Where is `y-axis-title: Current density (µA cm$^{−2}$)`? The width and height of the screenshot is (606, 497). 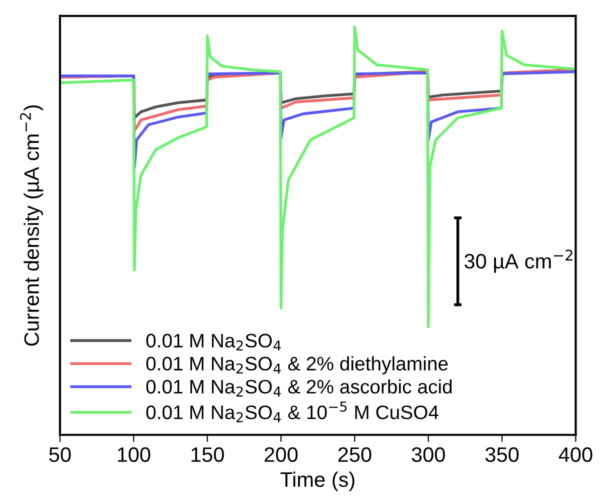
y-axis-title: Current density (µA cm$^{−2}$) is located at coordinates (32, 225).